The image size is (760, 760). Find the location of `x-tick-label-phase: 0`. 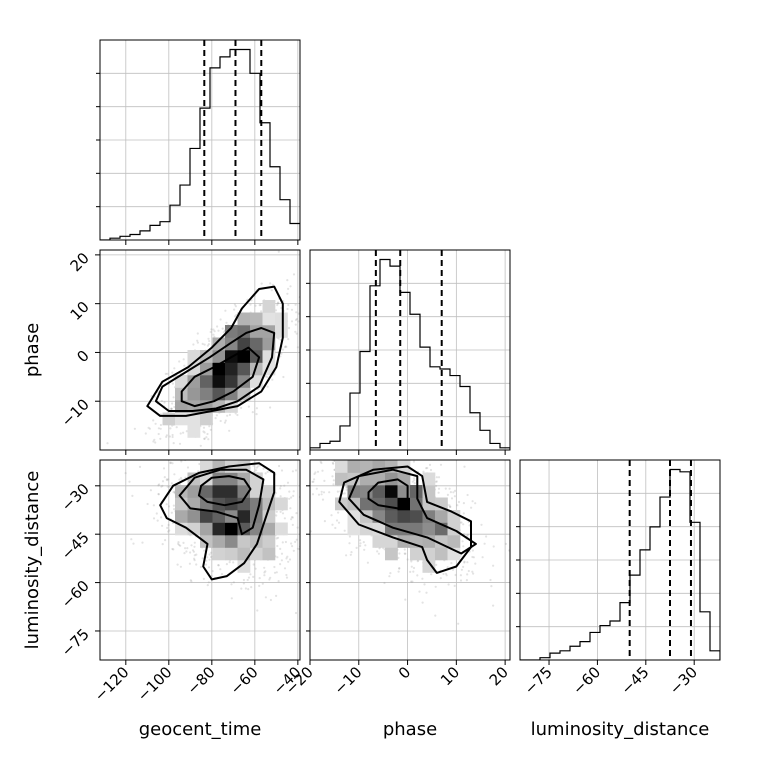

x-tick-label-phase: 0 is located at coordinates (404, 672).